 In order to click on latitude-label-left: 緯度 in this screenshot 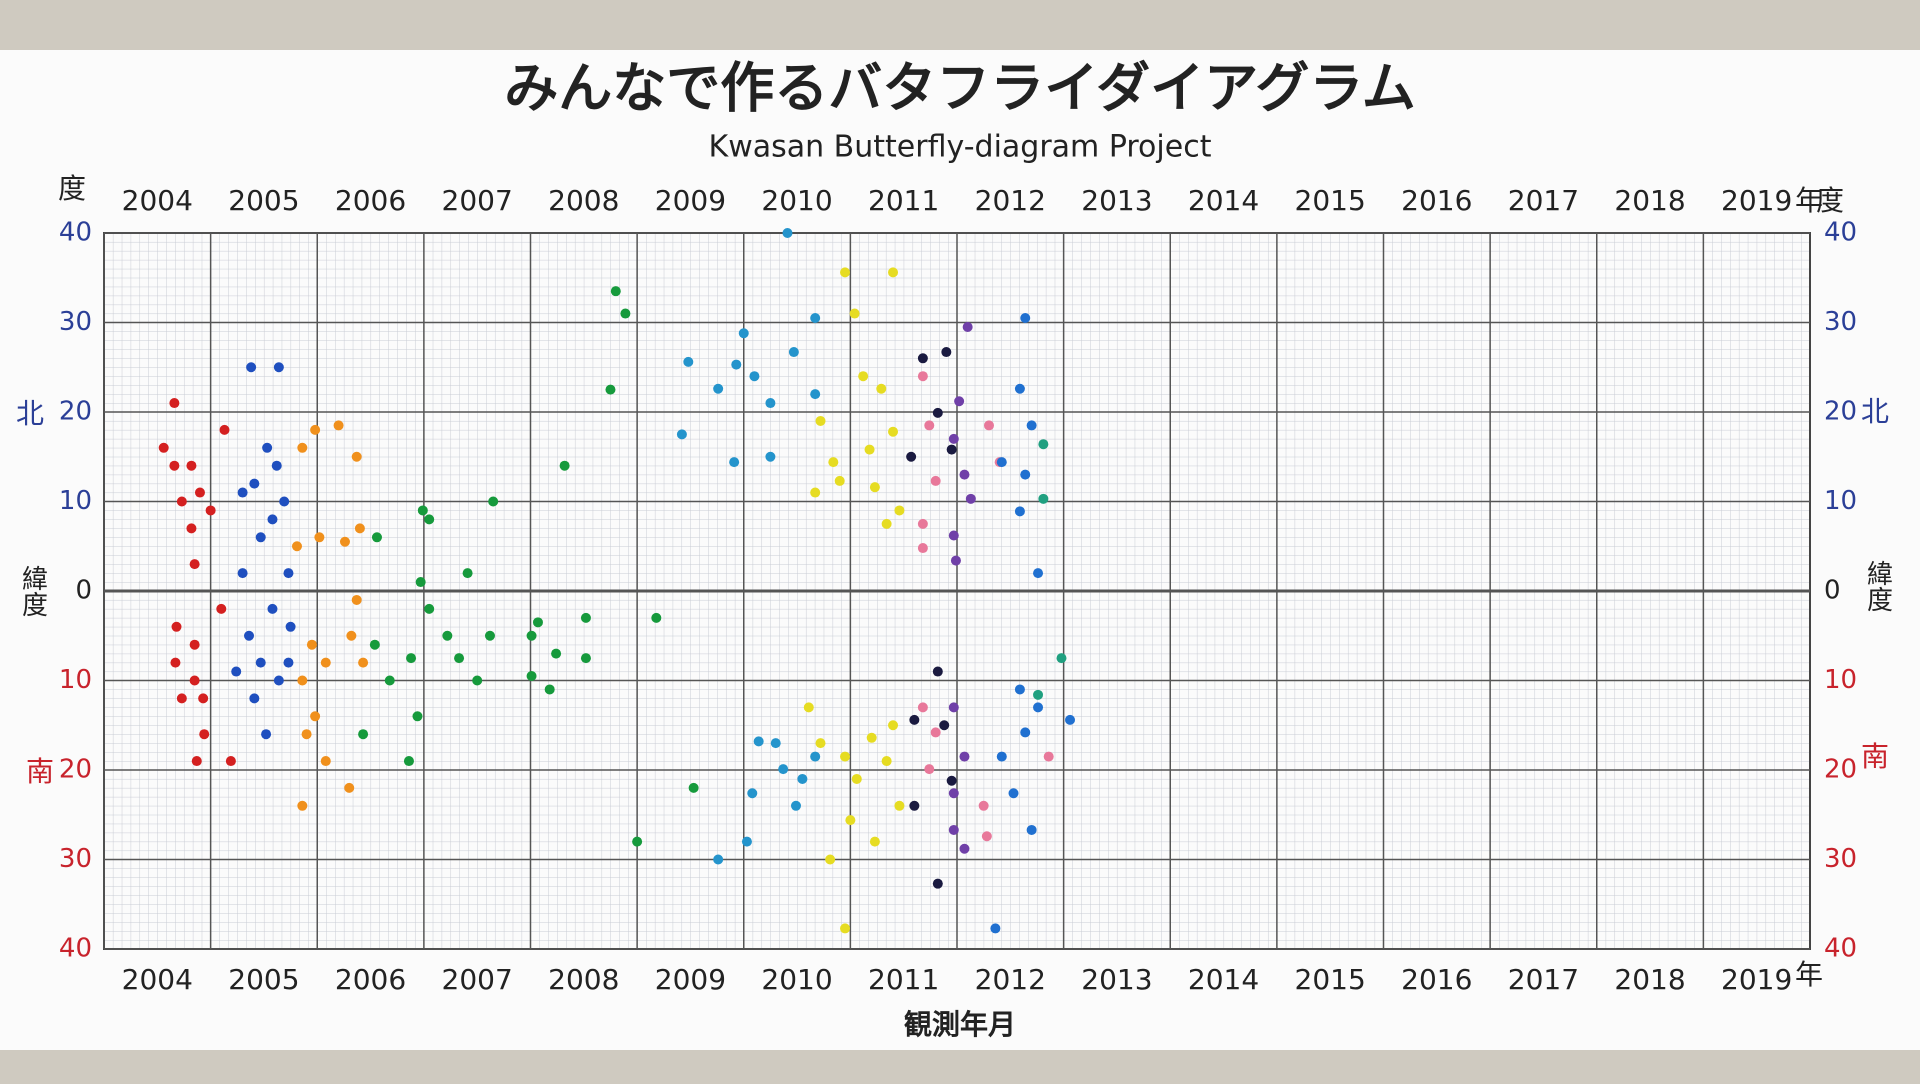, I will do `click(33, 591)`.